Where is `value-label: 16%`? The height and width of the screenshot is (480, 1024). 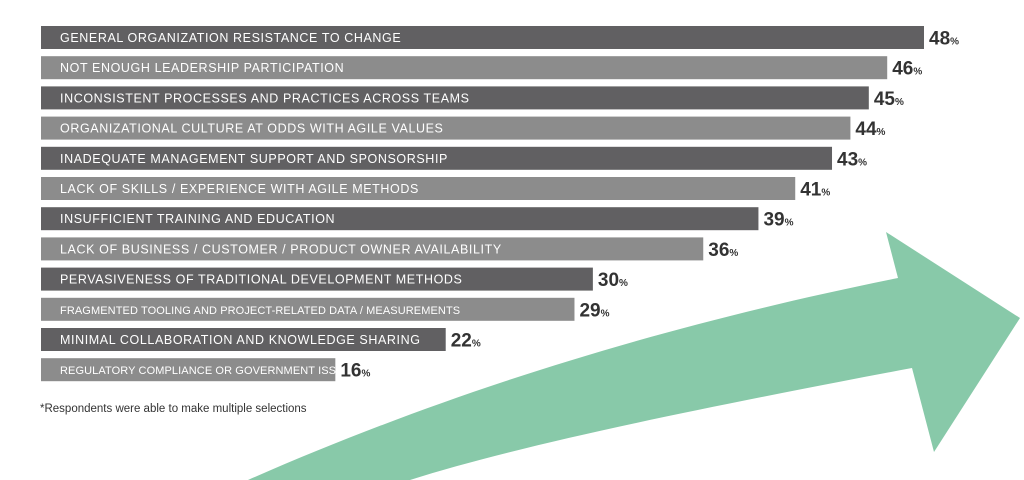
value-label: 16% is located at coordinates (355, 371).